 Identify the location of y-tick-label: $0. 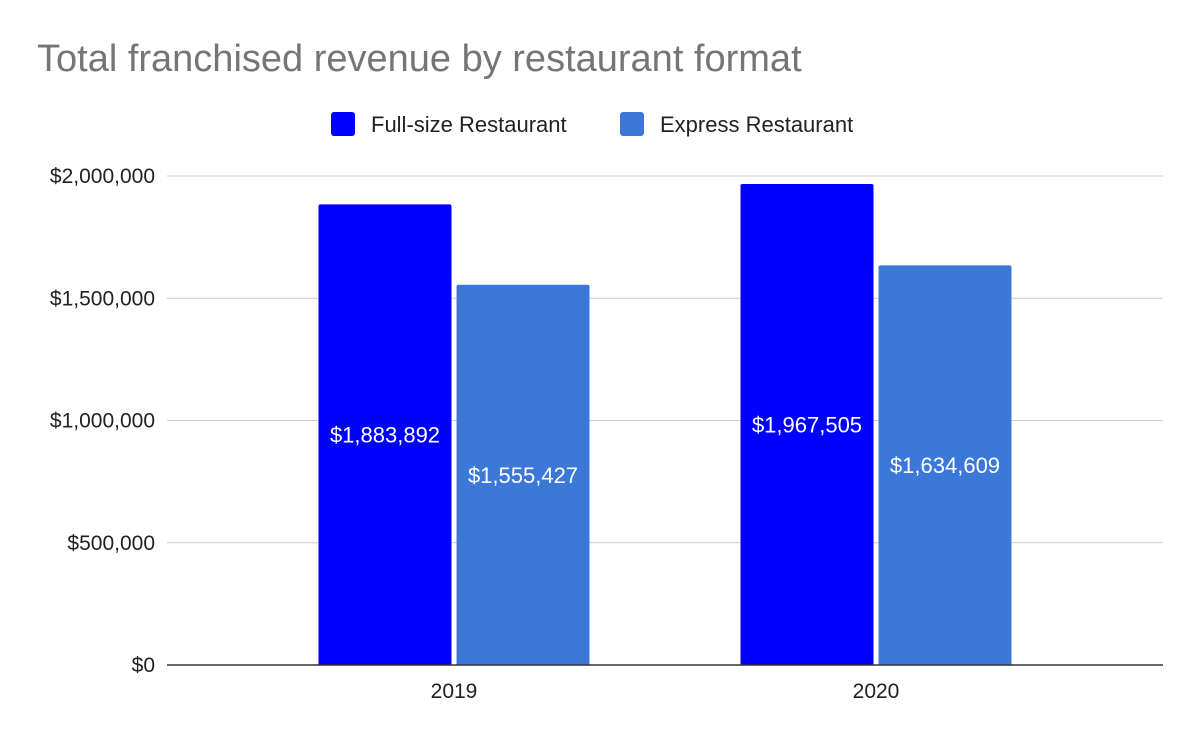
(143, 665).